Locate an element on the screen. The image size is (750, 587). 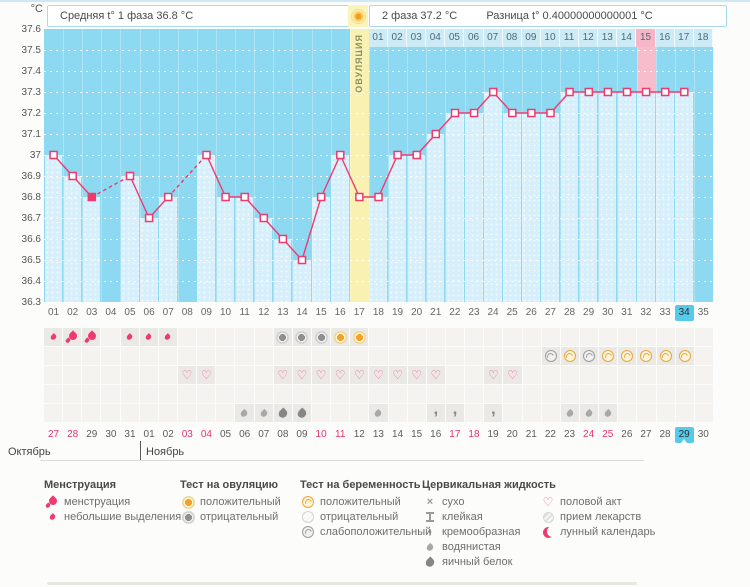
cycle-day-number: 22 is located at coordinates (455, 312).